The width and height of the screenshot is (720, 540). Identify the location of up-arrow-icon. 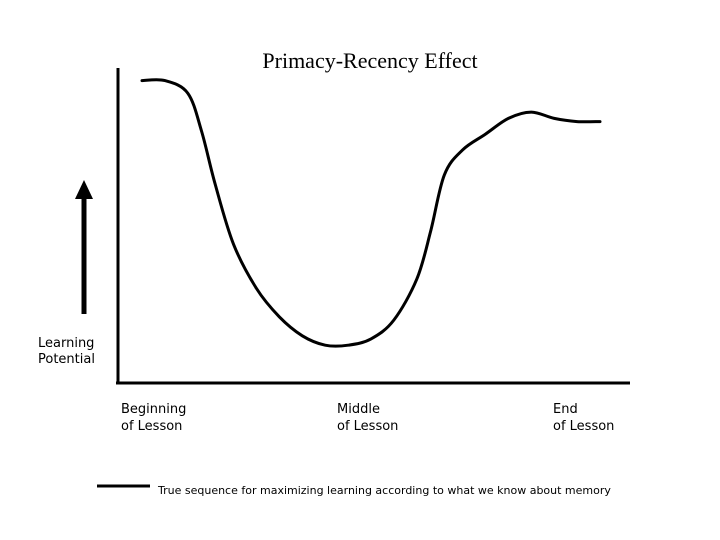
(84, 189).